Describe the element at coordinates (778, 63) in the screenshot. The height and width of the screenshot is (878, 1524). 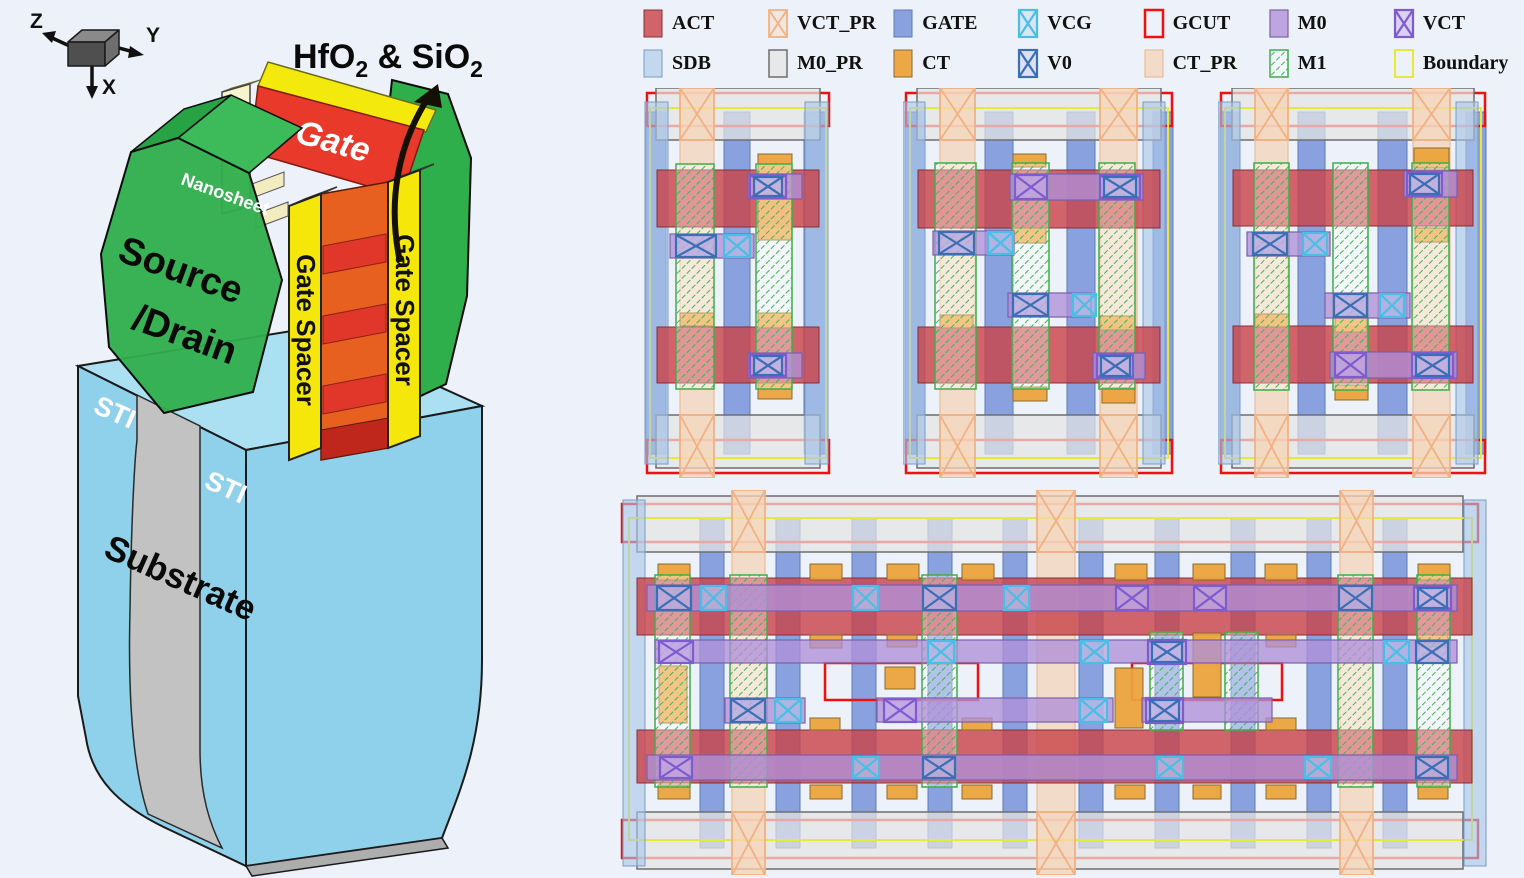
I see `m0pr-swatch-icon` at that location.